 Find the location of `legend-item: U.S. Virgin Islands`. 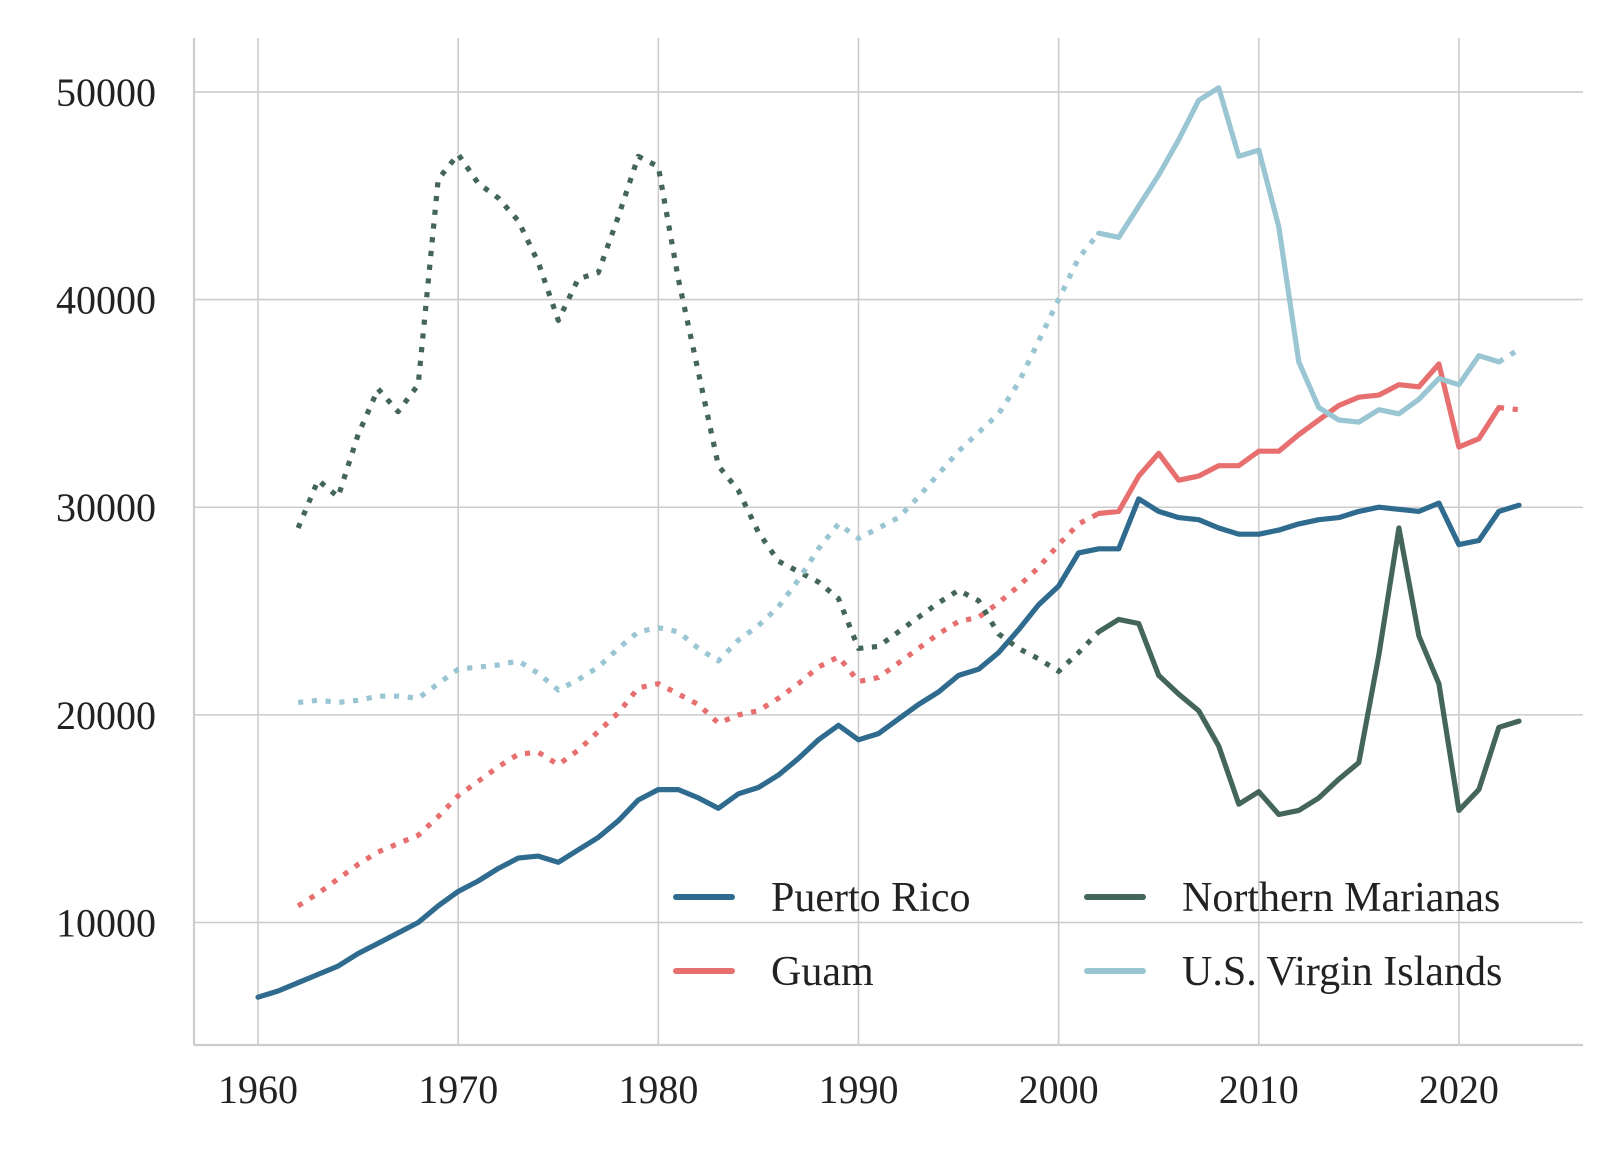

legend-item: U.S. Virgin Islands is located at coordinates (1293, 972).